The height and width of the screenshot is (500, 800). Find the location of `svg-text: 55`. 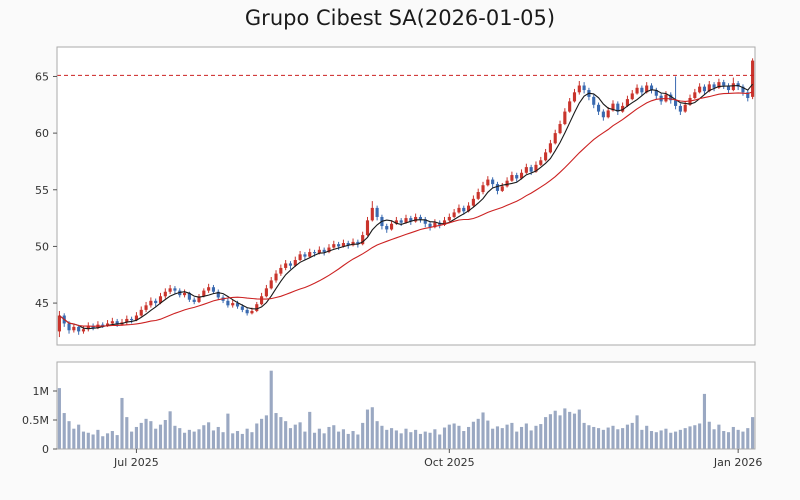

svg-text: 55 is located at coordinates (42, 190).